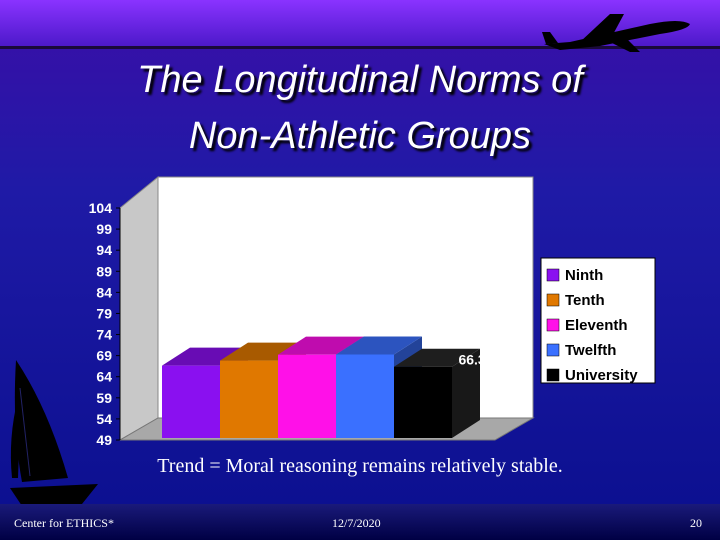 The width and height of the screenshot is (720, 540). What do you see at coordinates (104, 250) in the screenshot?
I see `y-tick-label: 94` at bounding box center [104, 250].